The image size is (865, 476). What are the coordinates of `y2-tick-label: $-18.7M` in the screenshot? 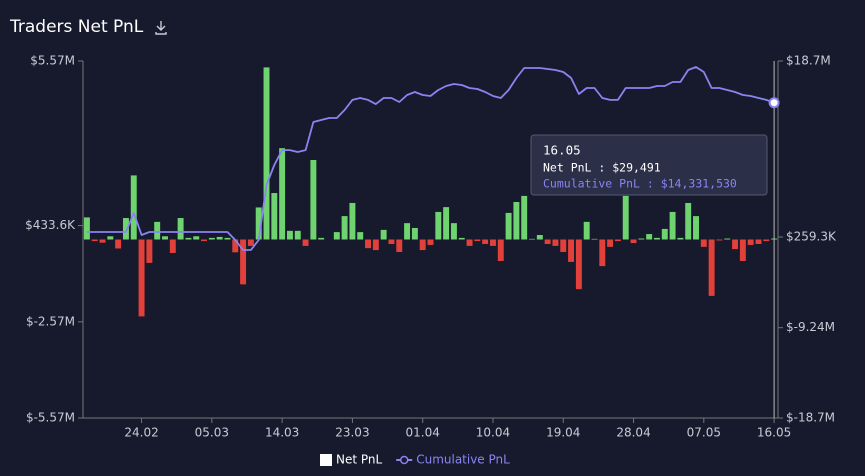 It's located at (810, 418).